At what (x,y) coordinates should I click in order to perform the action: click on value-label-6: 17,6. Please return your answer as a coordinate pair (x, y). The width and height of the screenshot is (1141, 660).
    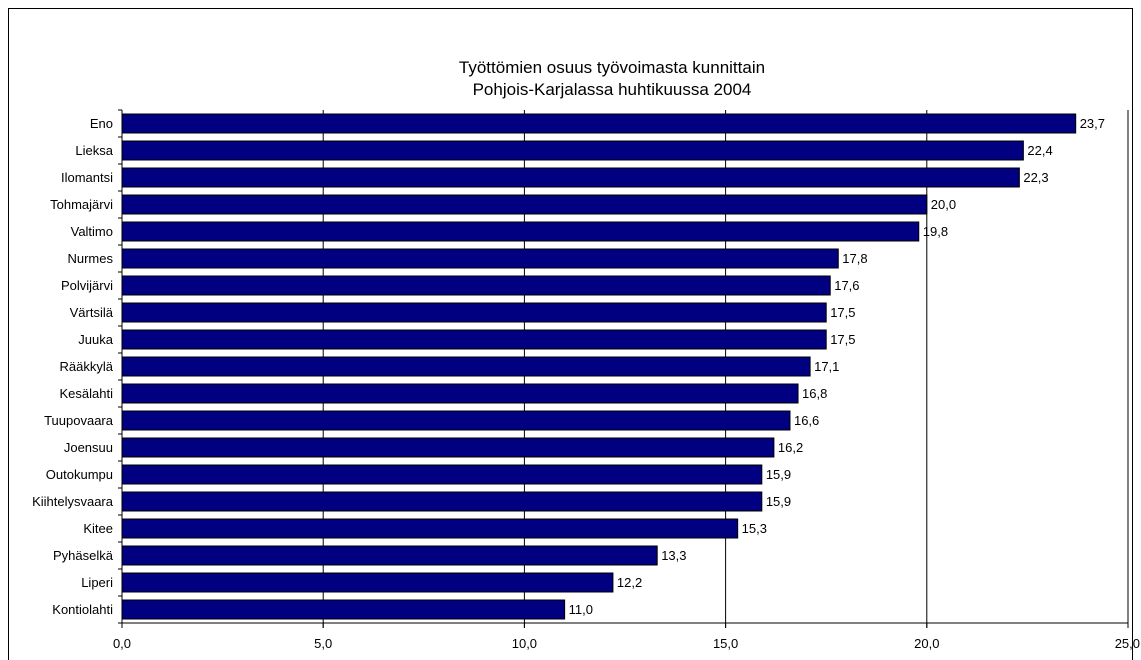
    Looking at the image, I should click on (846, 285).